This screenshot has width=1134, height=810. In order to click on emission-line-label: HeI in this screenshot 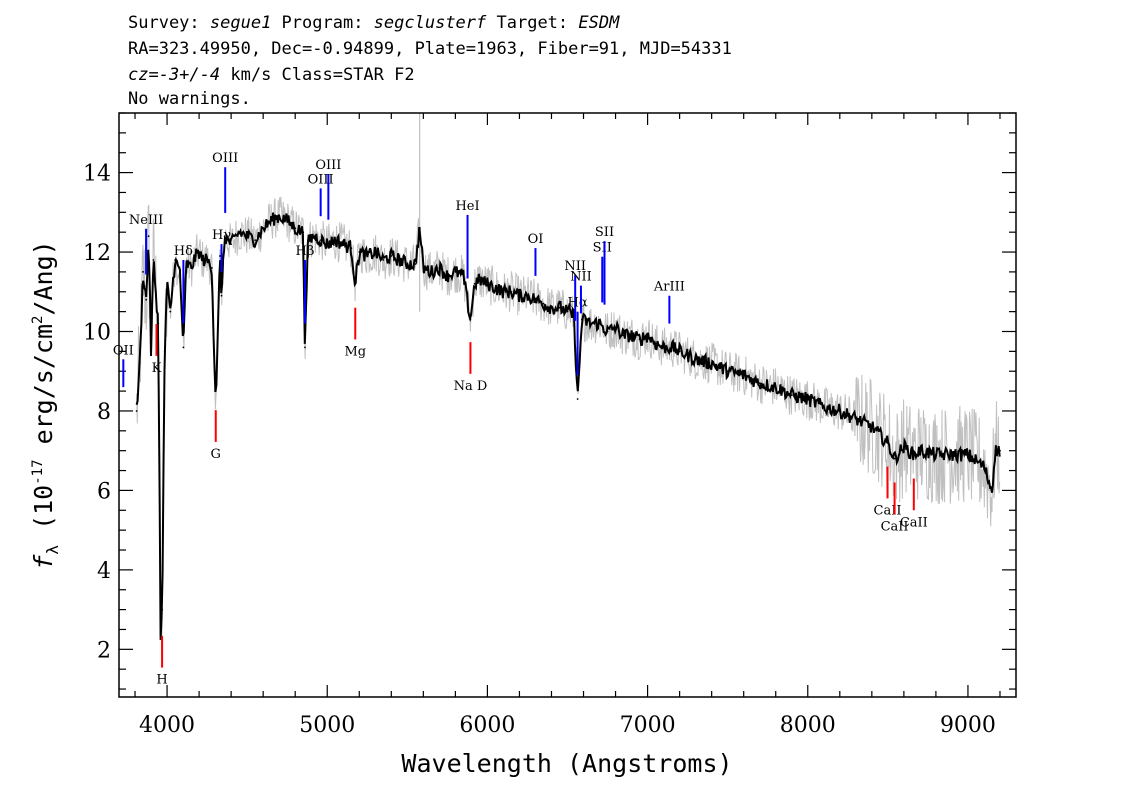, I will do `click(467, 206)`.